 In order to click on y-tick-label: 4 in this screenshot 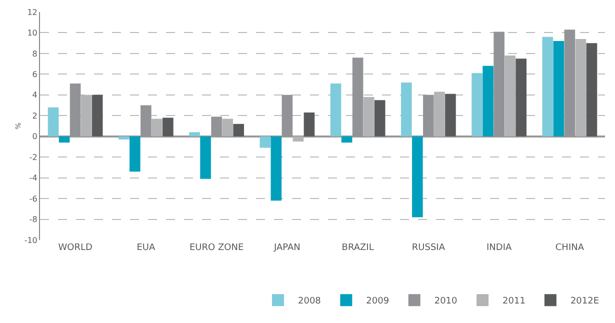, I will do `click(35, 95)`.